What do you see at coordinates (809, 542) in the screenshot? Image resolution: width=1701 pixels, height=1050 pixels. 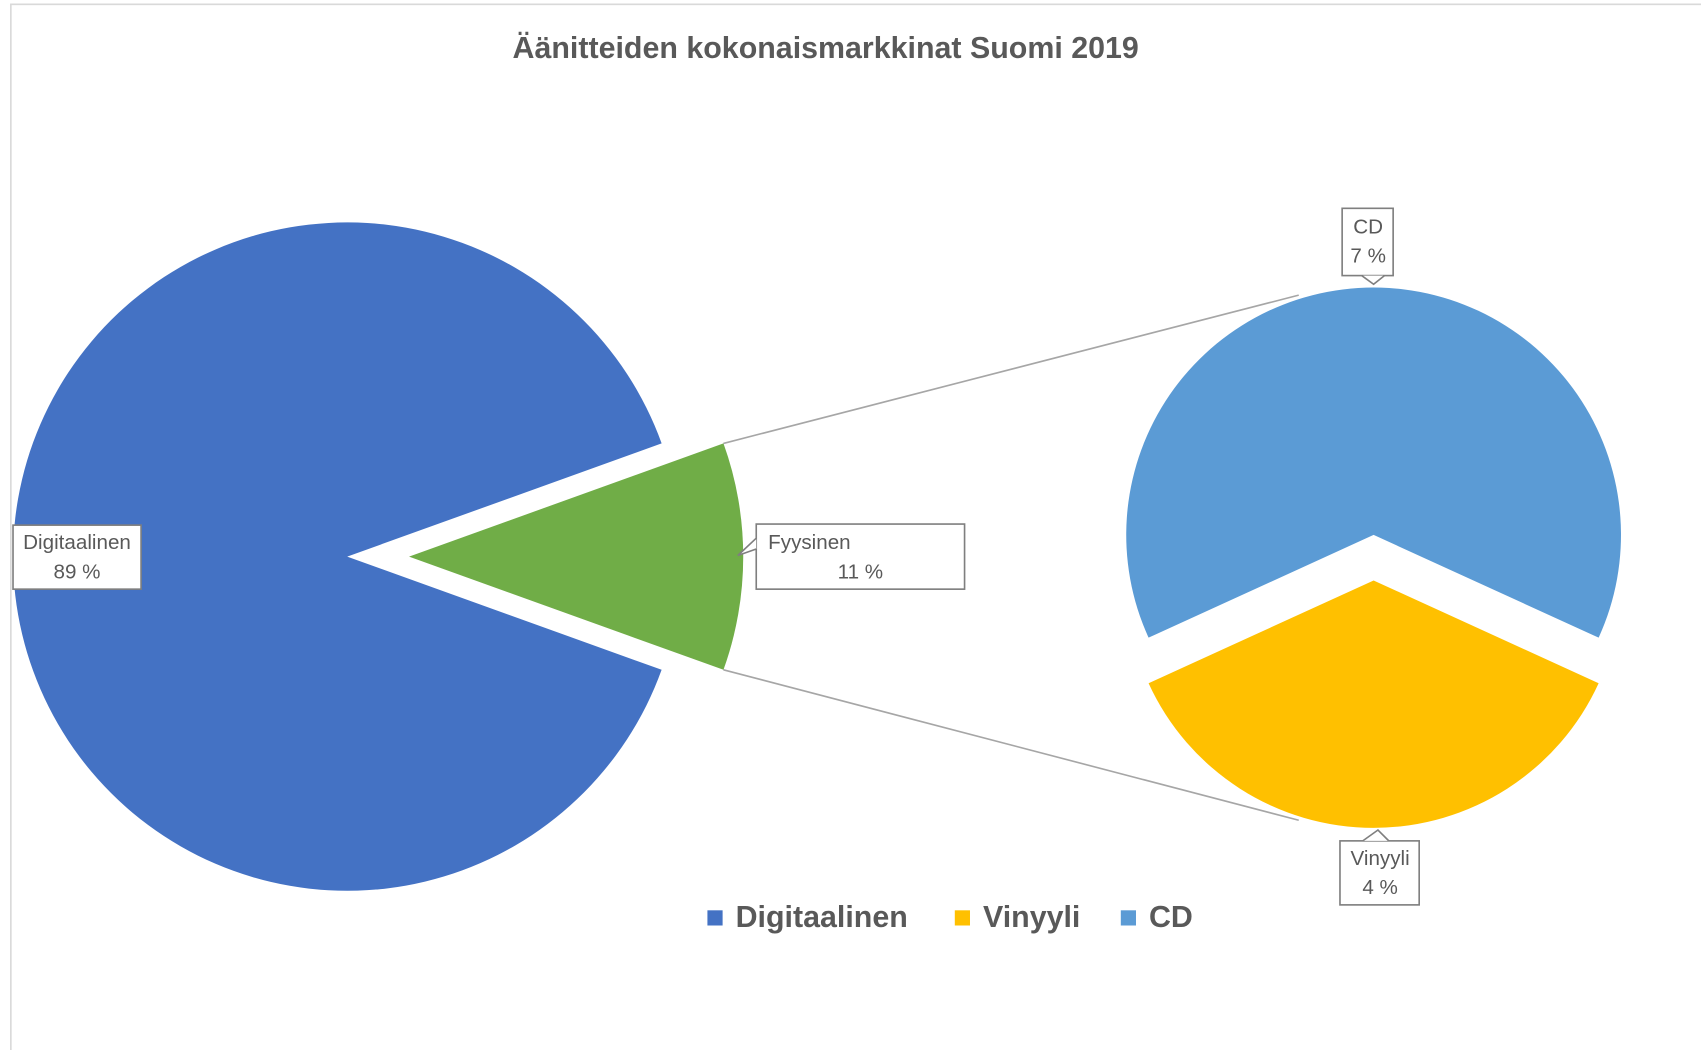 I see `data-label-name: Fyysinen` at bounding box center [809, 542].